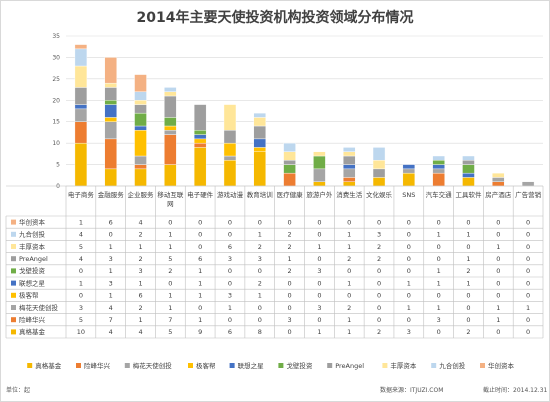 The height and width of the screenshot is (402, 550). What do you see at coordinates (56, 57) in the screenshot?
I see `y-tick-label: 30` at bounding box center [56, 57].